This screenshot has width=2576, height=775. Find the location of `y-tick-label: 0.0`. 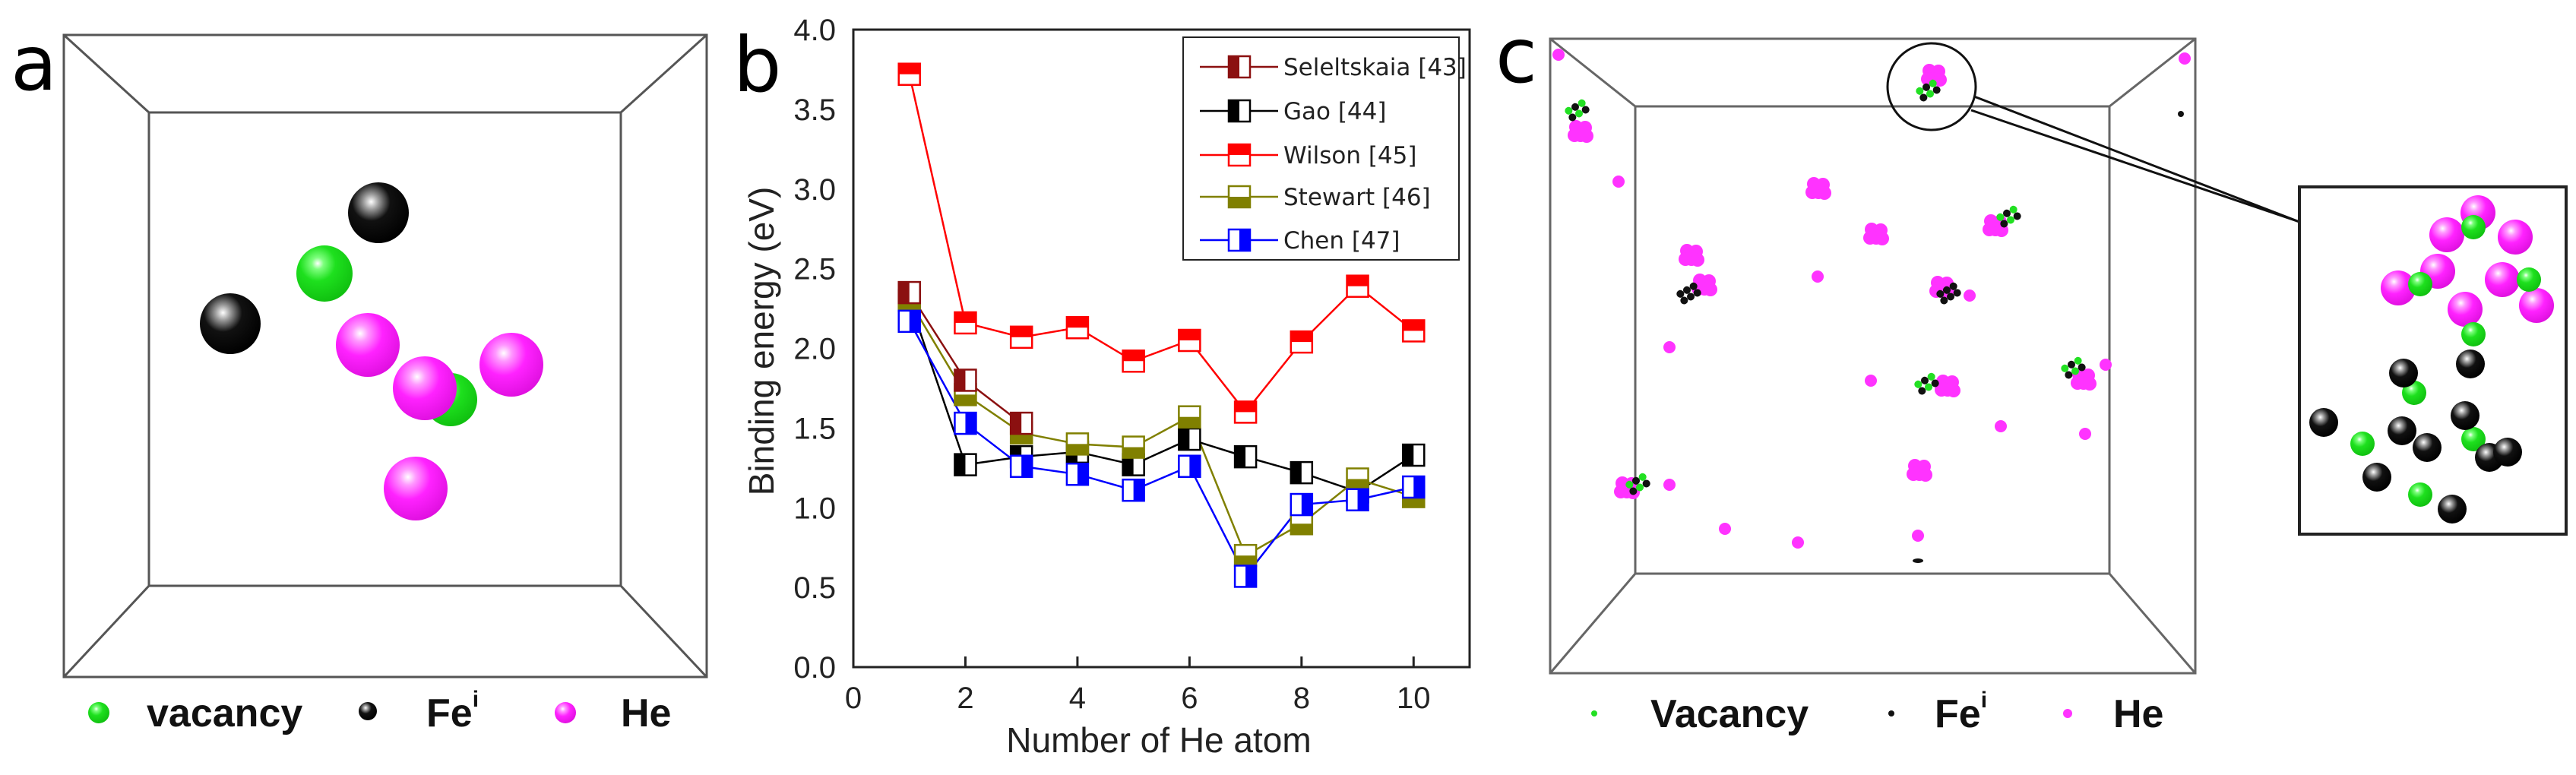

y-tick-label: 0.0 is located at coordinates (814, 668).